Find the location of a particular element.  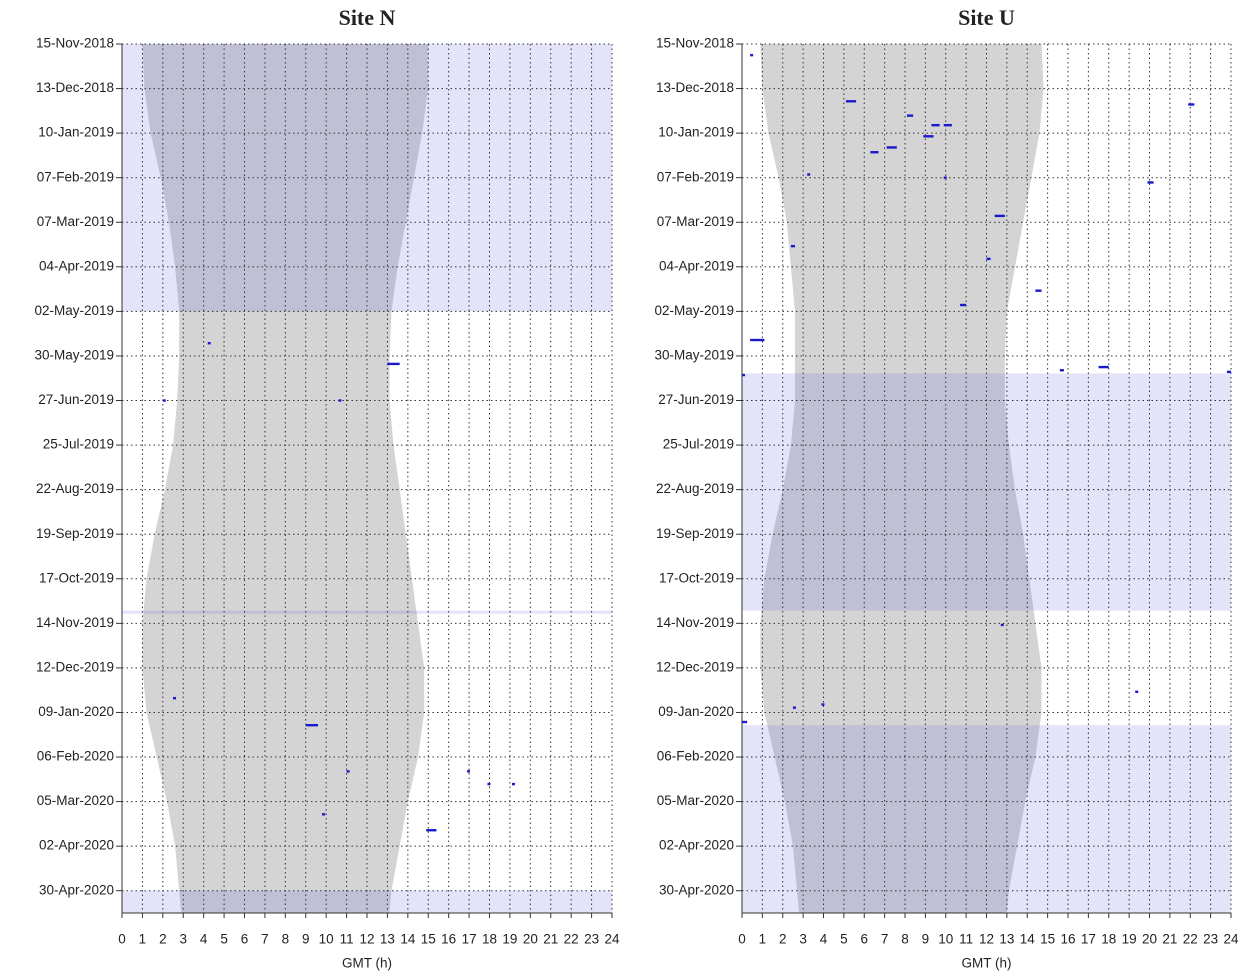

y-tick-label: 22-Aug-2019 is located at coordinates (695, 488).